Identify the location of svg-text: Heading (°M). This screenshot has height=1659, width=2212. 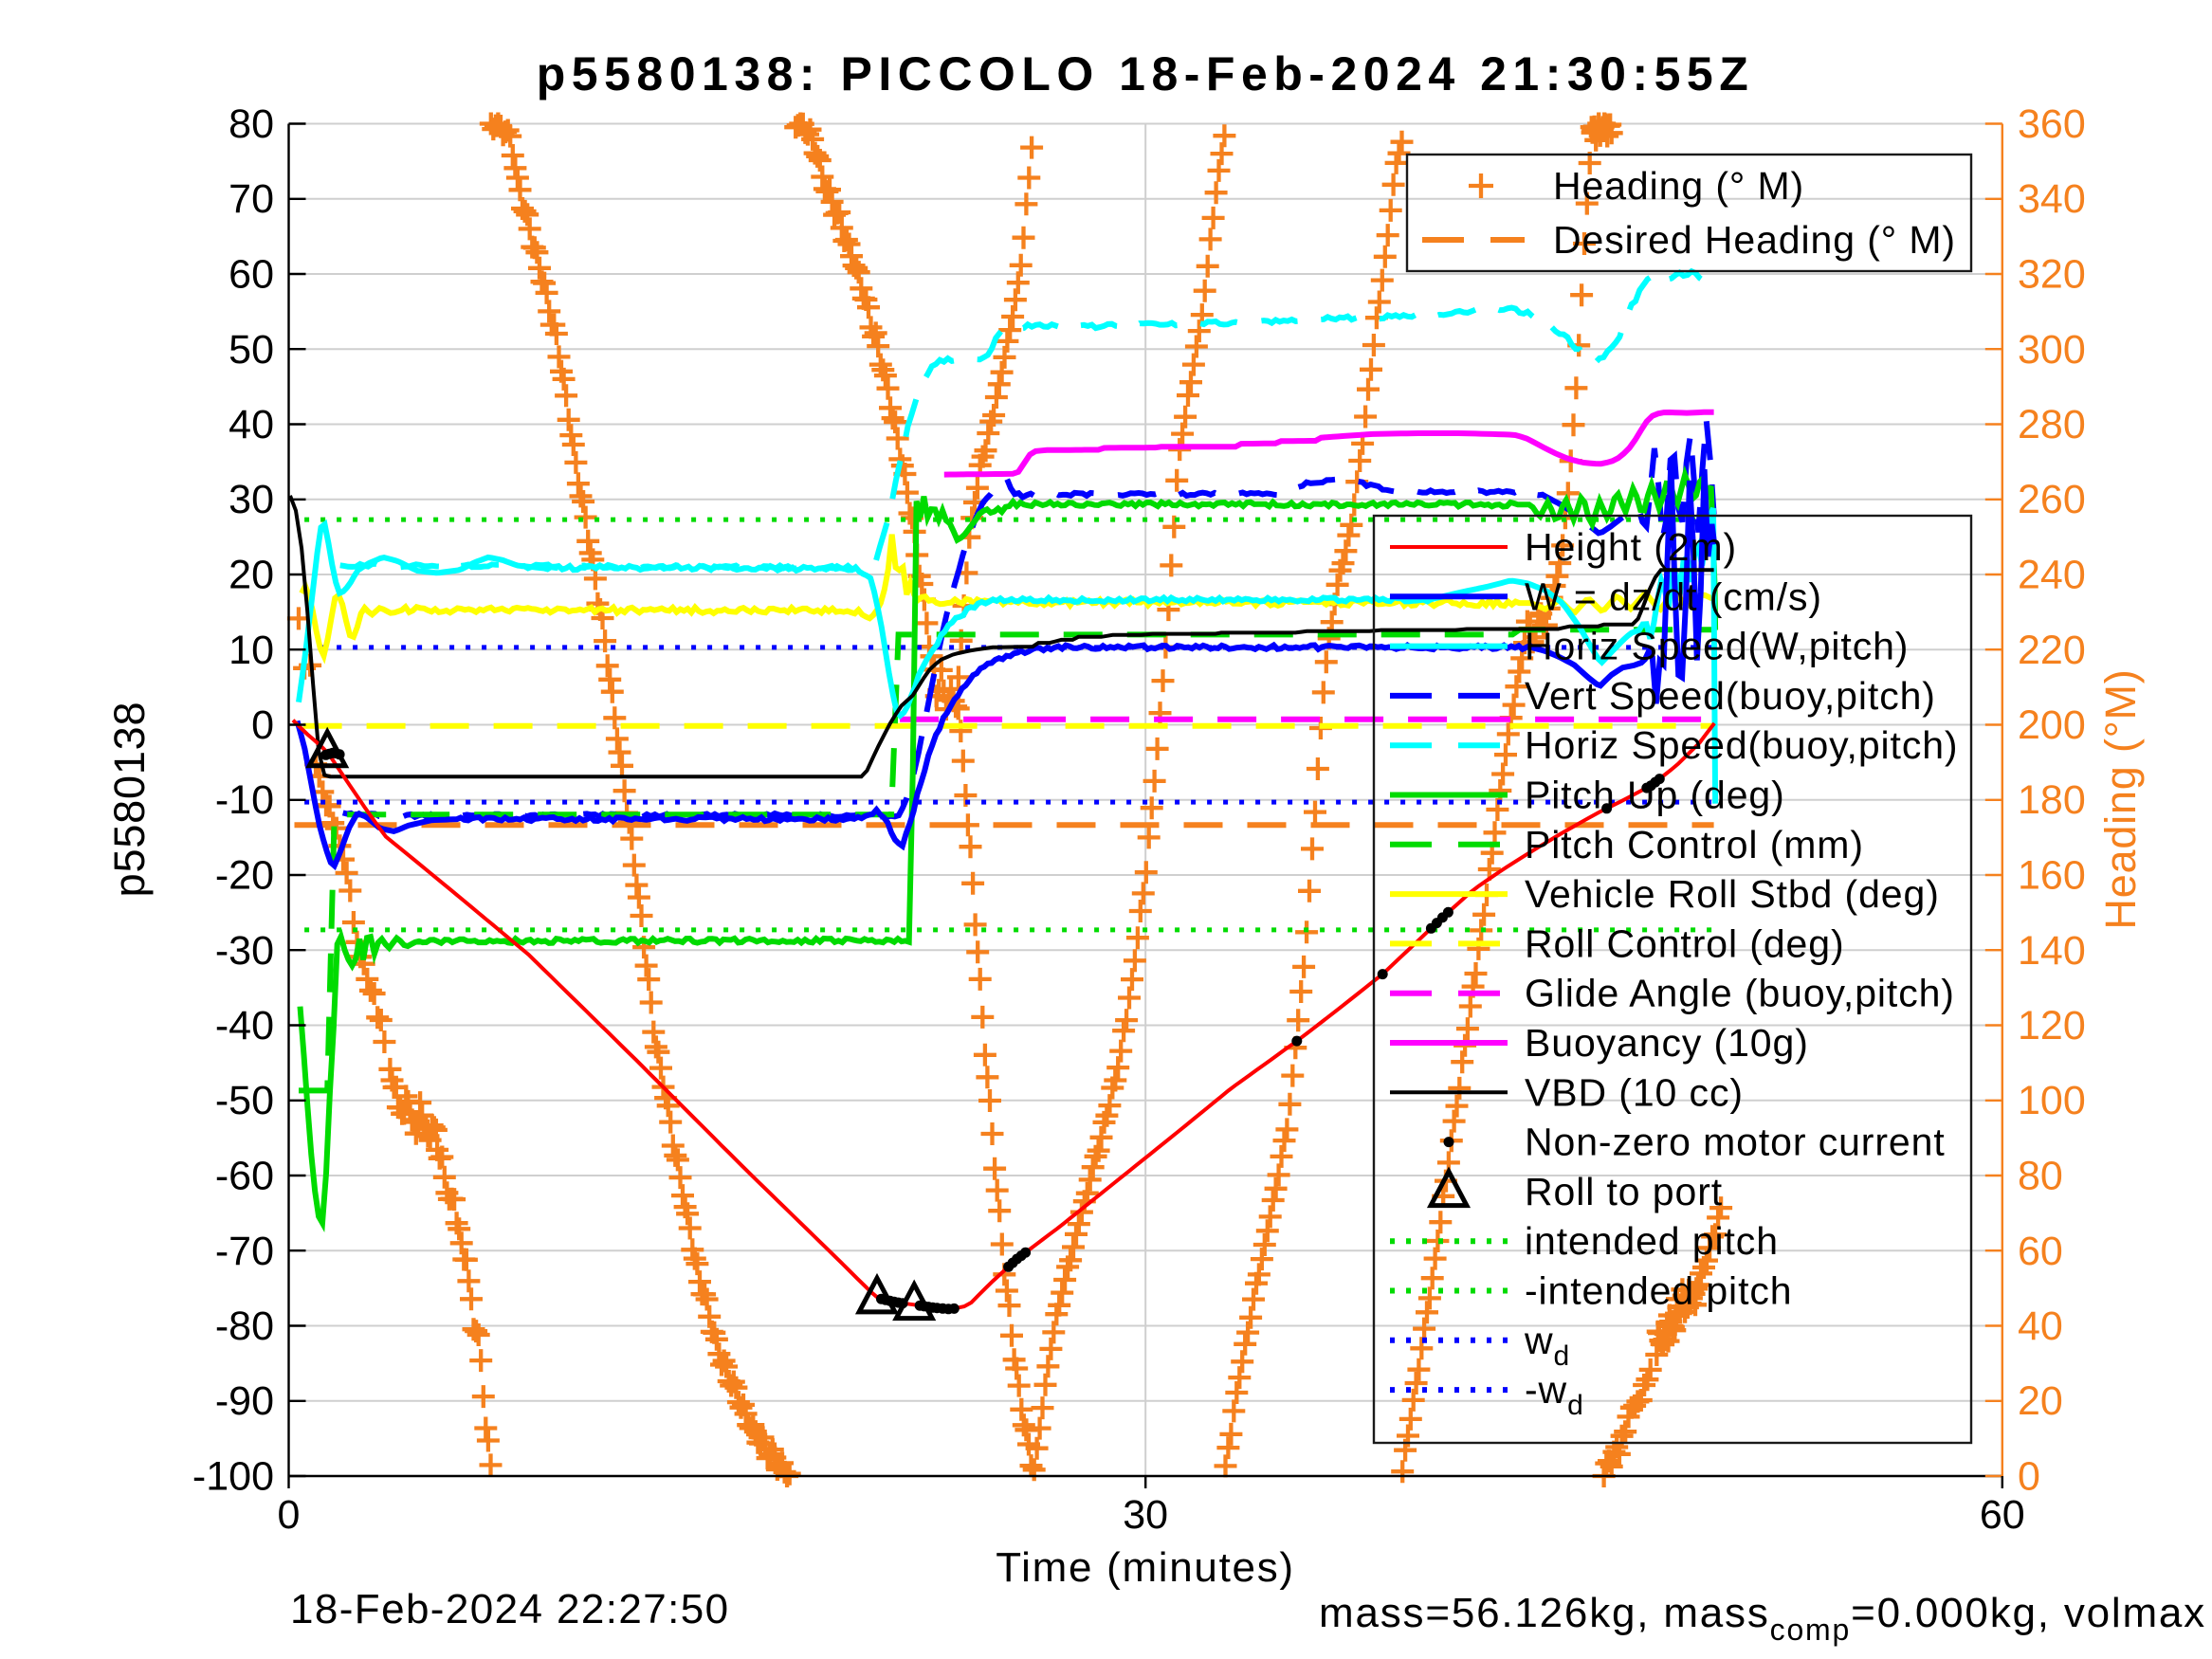
(2120, 798).